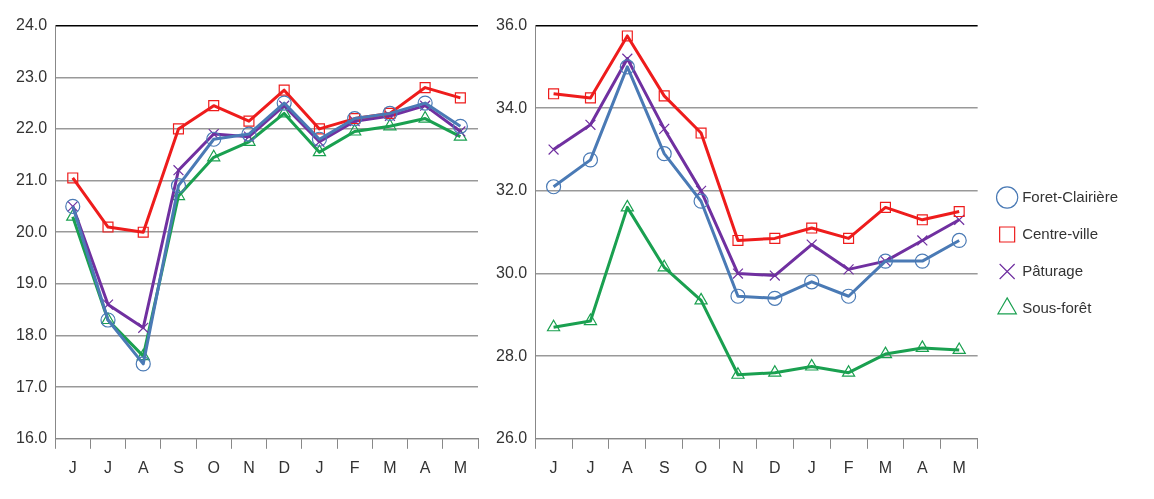 The image size is (1154, 499). Describe the element at coordinates (32, 76) in the screenshot. I see `y-tick-label: 23.0` at that location.